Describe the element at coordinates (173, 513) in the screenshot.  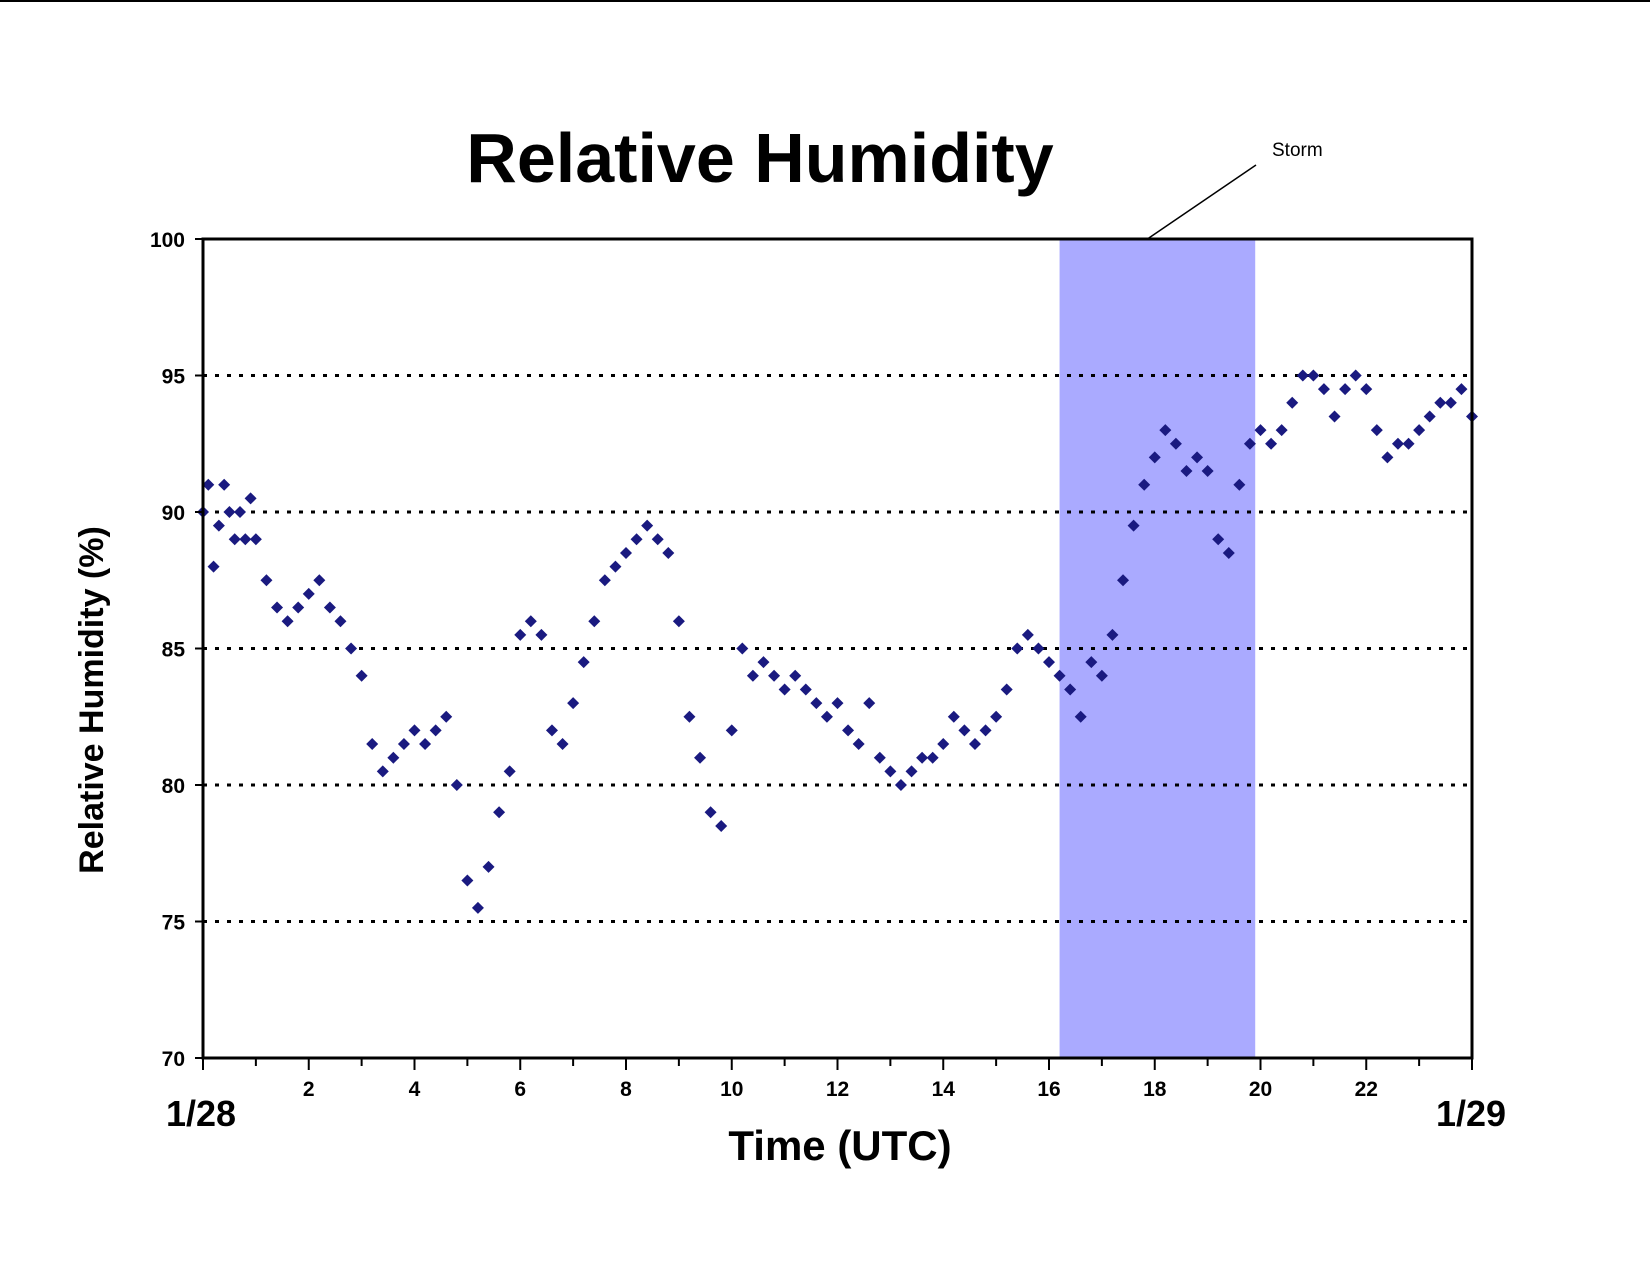
I see `y-tick-label: 90` at that location.